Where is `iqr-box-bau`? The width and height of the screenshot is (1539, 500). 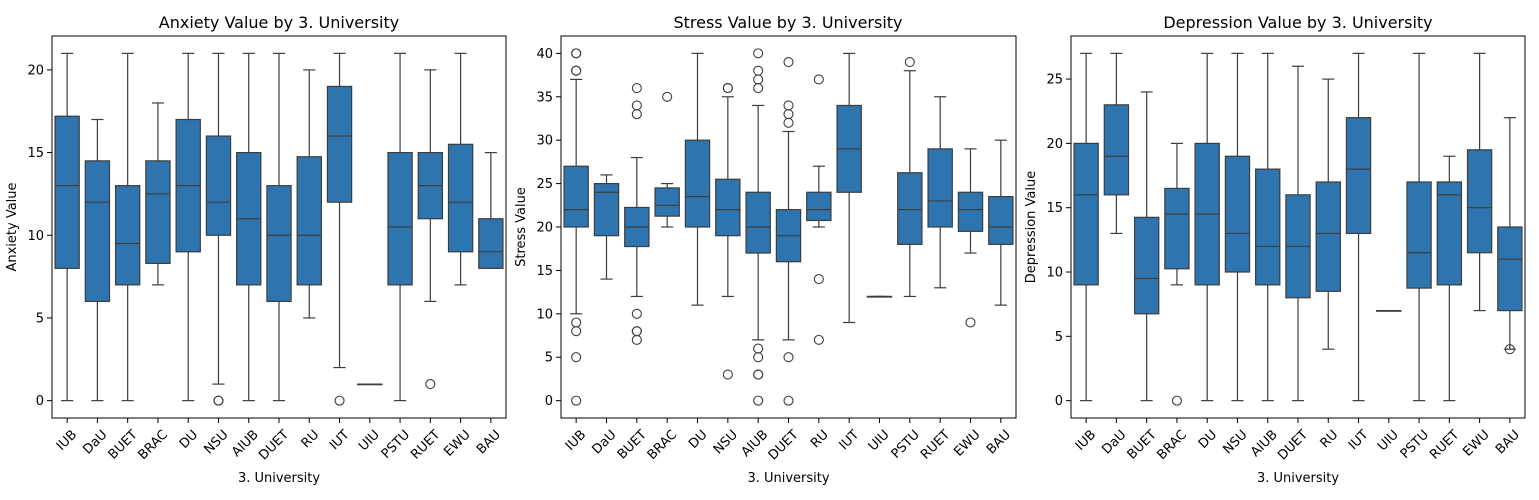
iqr-box-bau is located at coordinates (491, 243).